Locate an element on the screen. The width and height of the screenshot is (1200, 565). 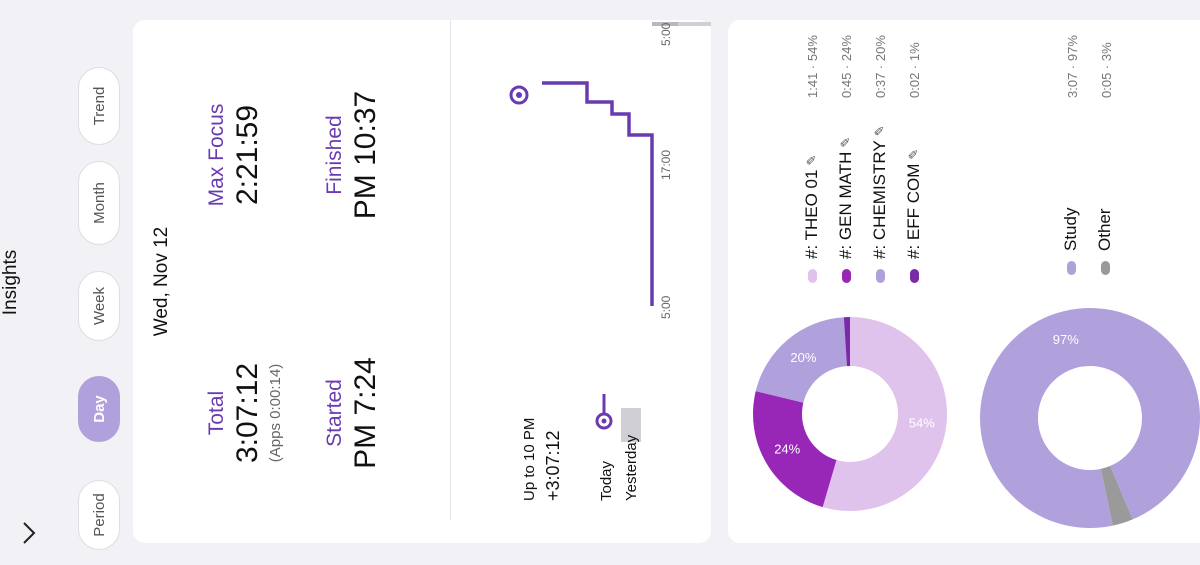
subjects-donut-data-label-3: 20% is located at coordinates (803, 357).